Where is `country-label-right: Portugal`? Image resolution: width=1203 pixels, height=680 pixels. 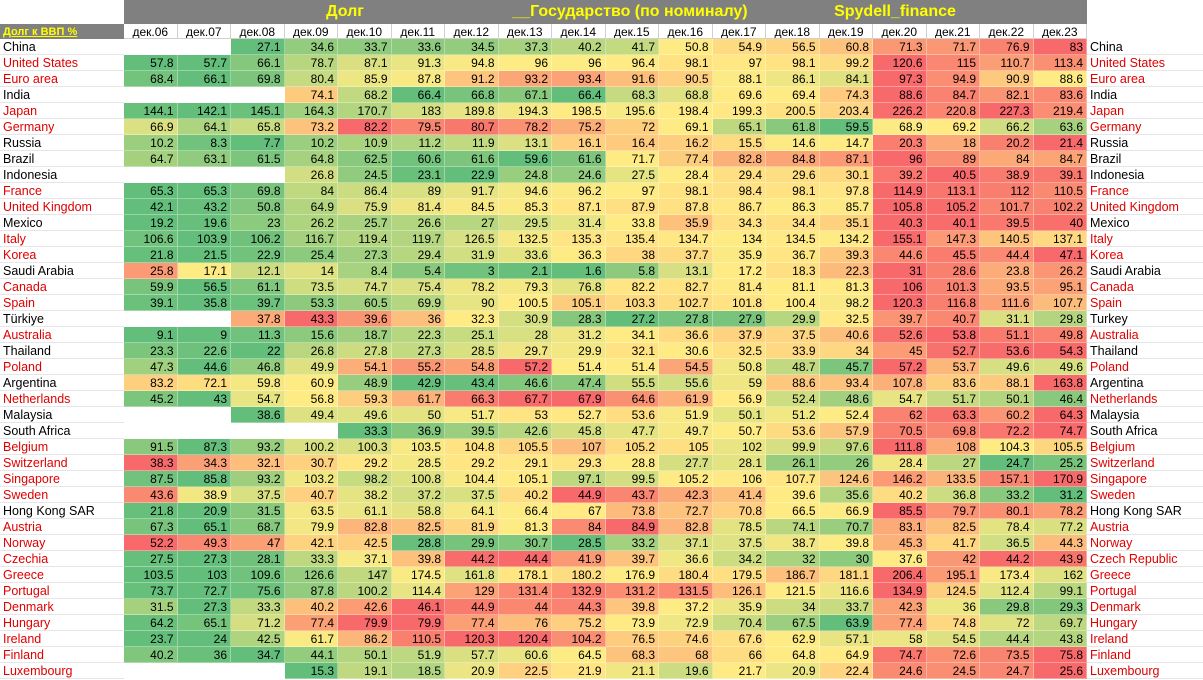 country-label-right: Portugal is located at coordinates (1145, 591).